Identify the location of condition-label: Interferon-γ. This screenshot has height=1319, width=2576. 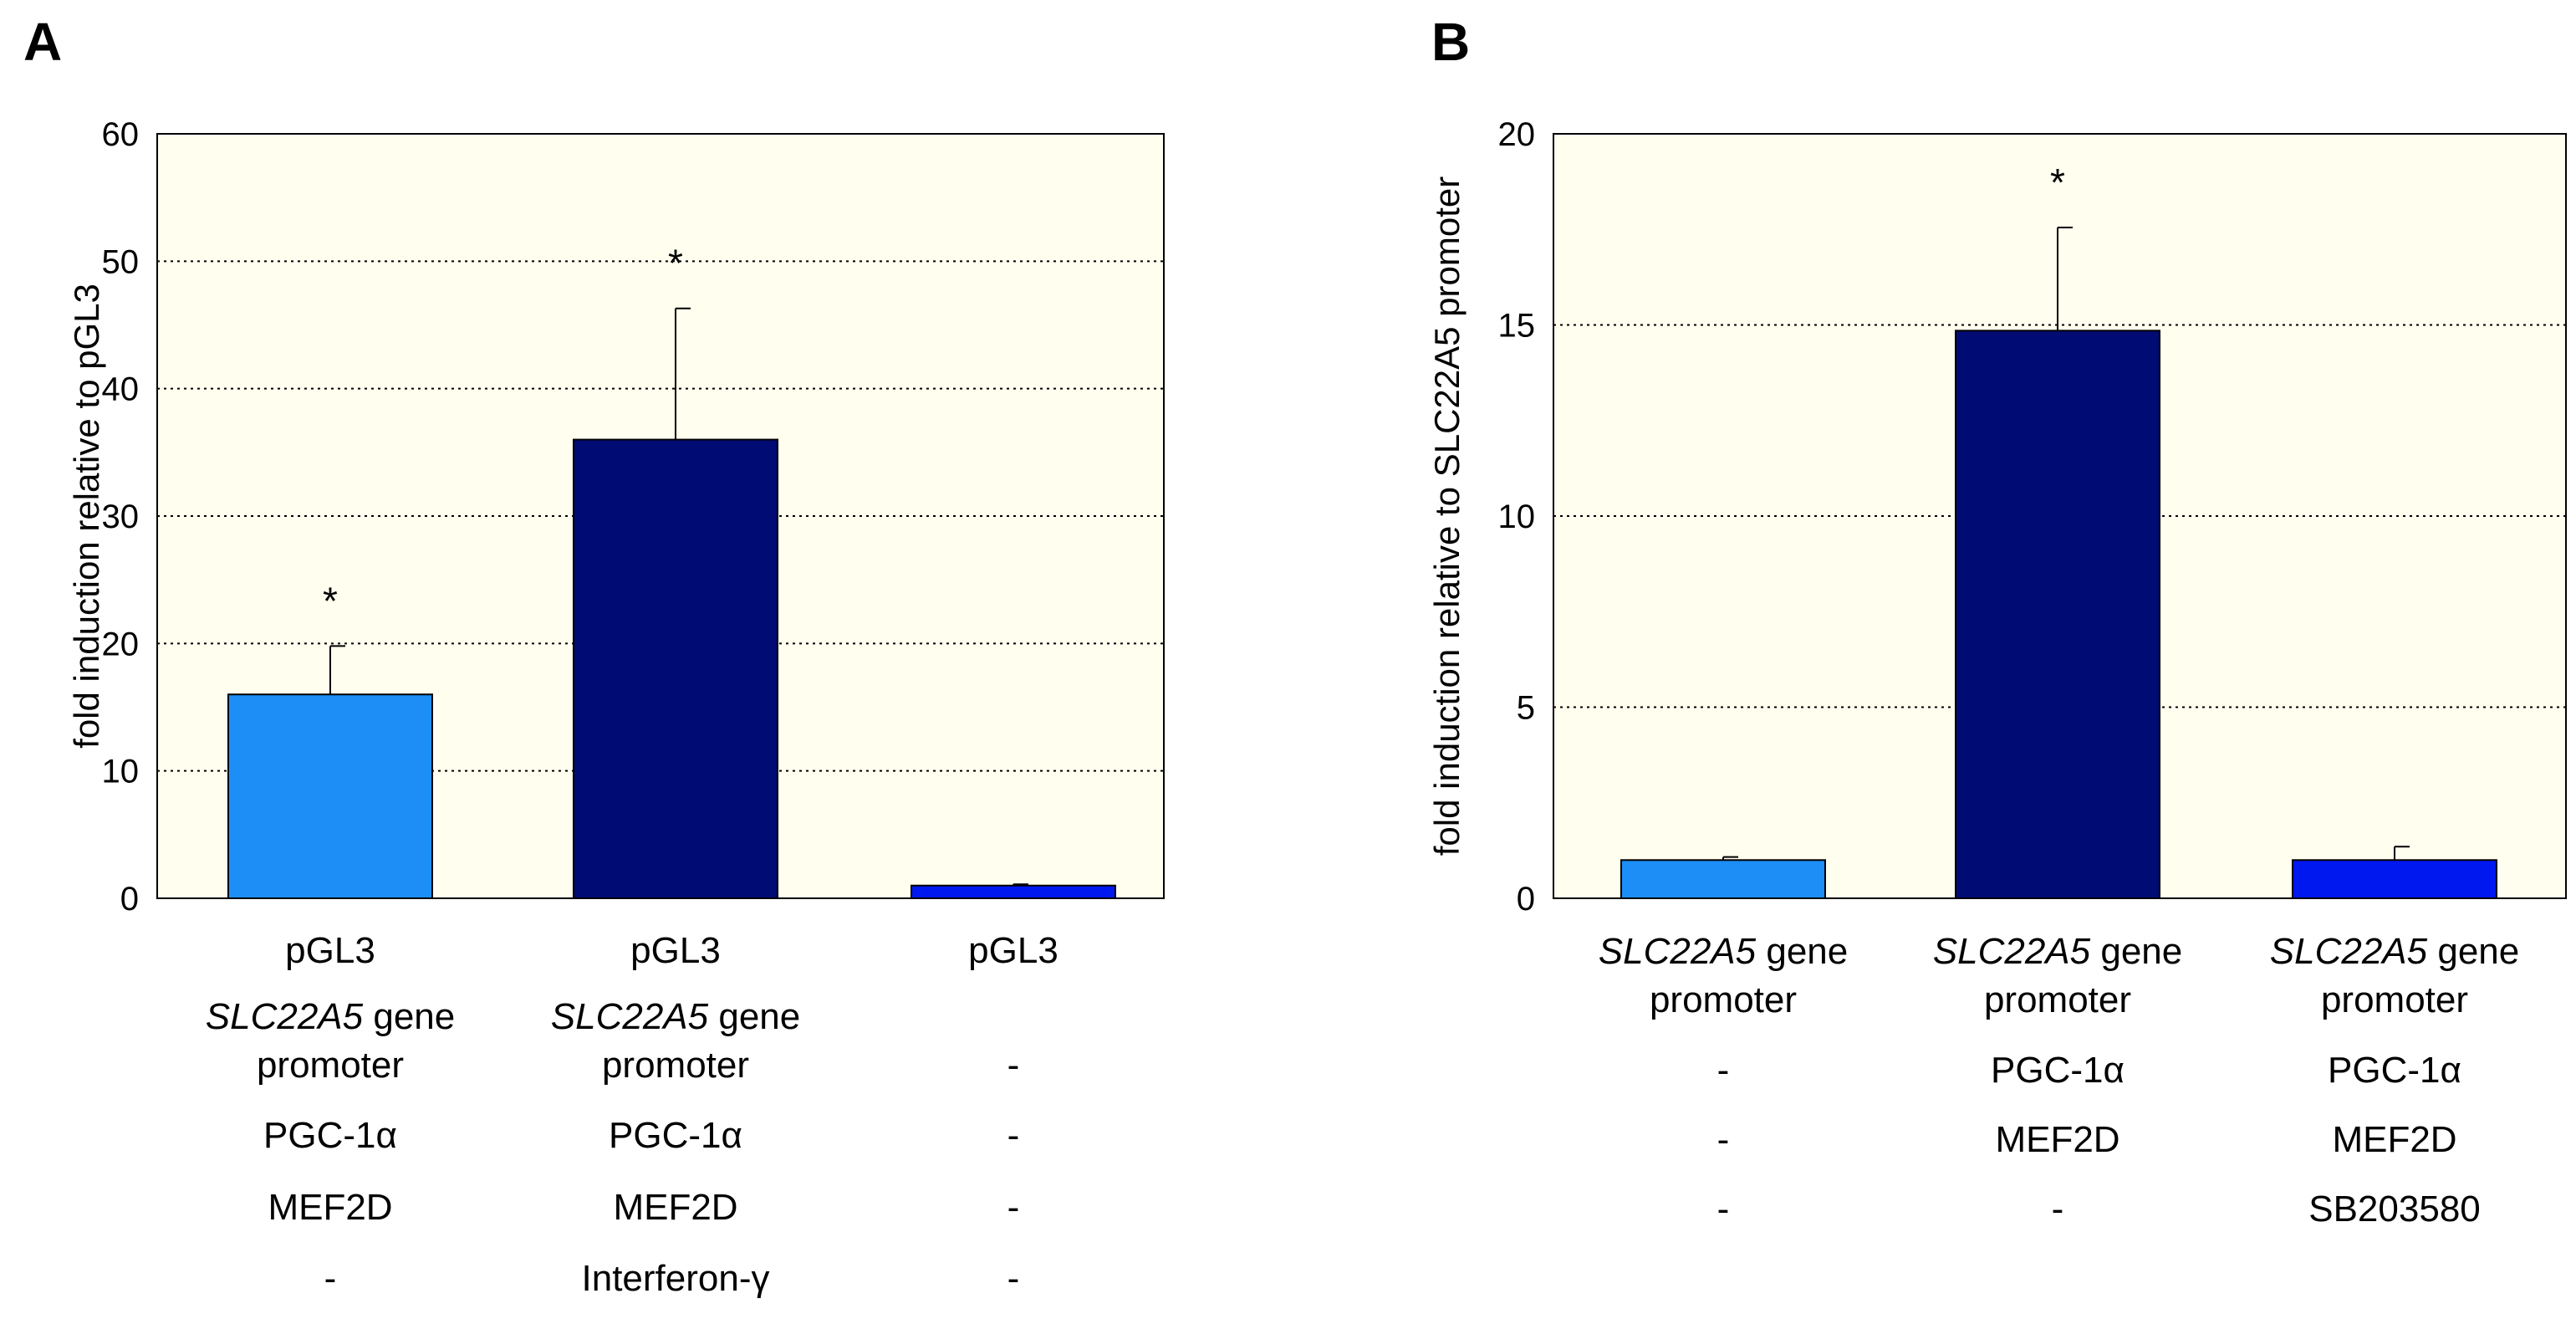
(676, 1278).